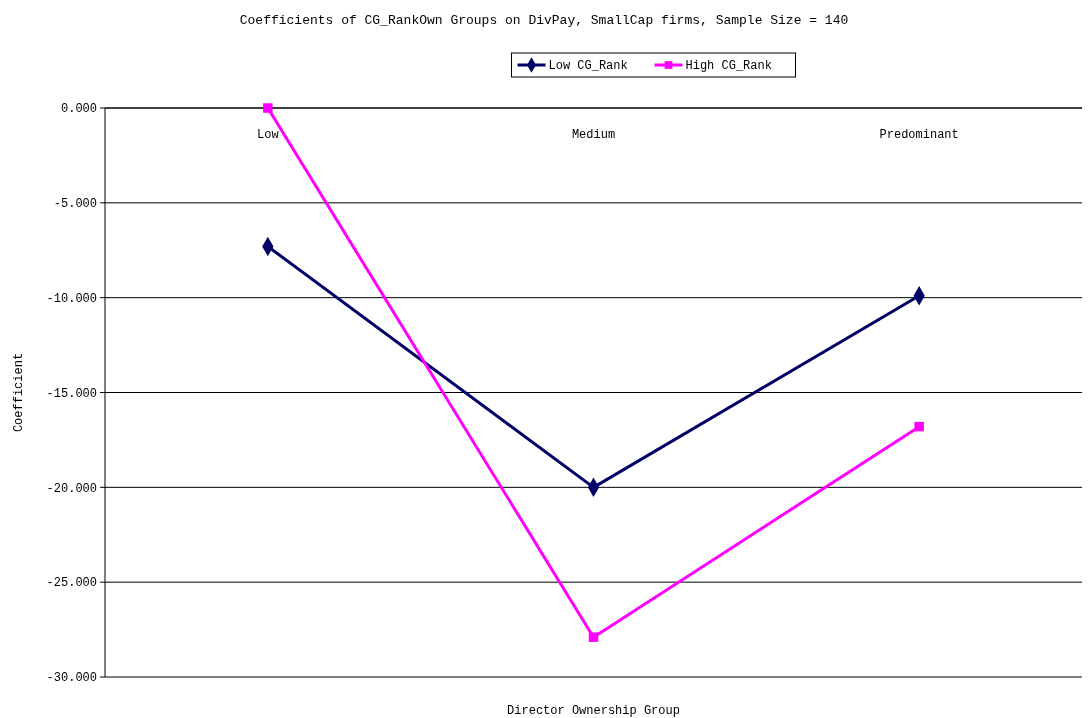 The image size is (1088, 718). What do you see at coordinates (71, 298) in the screenshot?
I see `y-tick-label: -10.000` at bounding box center [71, 298].